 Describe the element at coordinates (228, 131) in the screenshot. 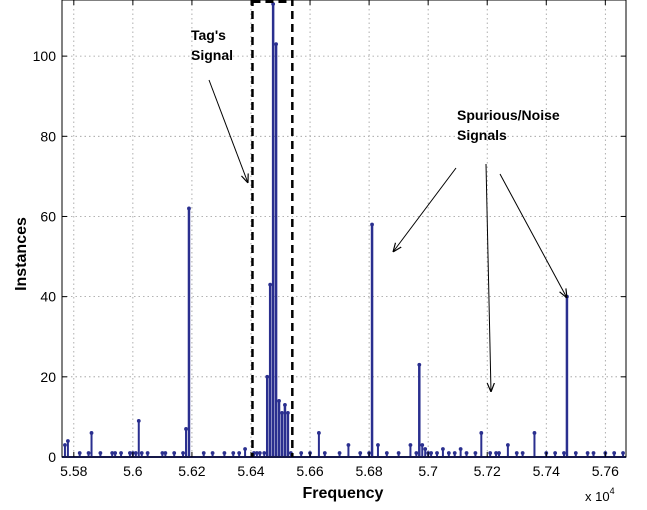

I see `annotation-tags-signal-arrow` at that location.